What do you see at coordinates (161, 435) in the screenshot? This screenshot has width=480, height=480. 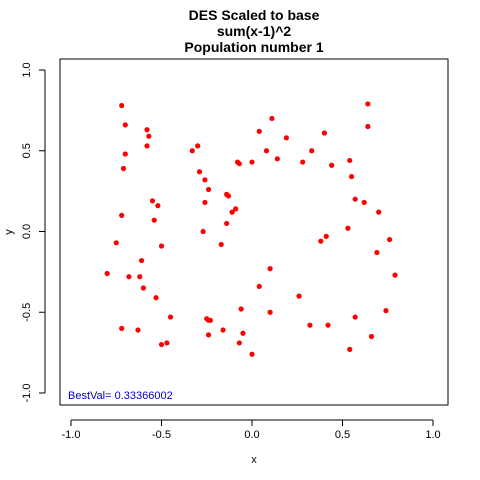 I see `x-tick-label: -0.5` at bounding box center [161, 435].